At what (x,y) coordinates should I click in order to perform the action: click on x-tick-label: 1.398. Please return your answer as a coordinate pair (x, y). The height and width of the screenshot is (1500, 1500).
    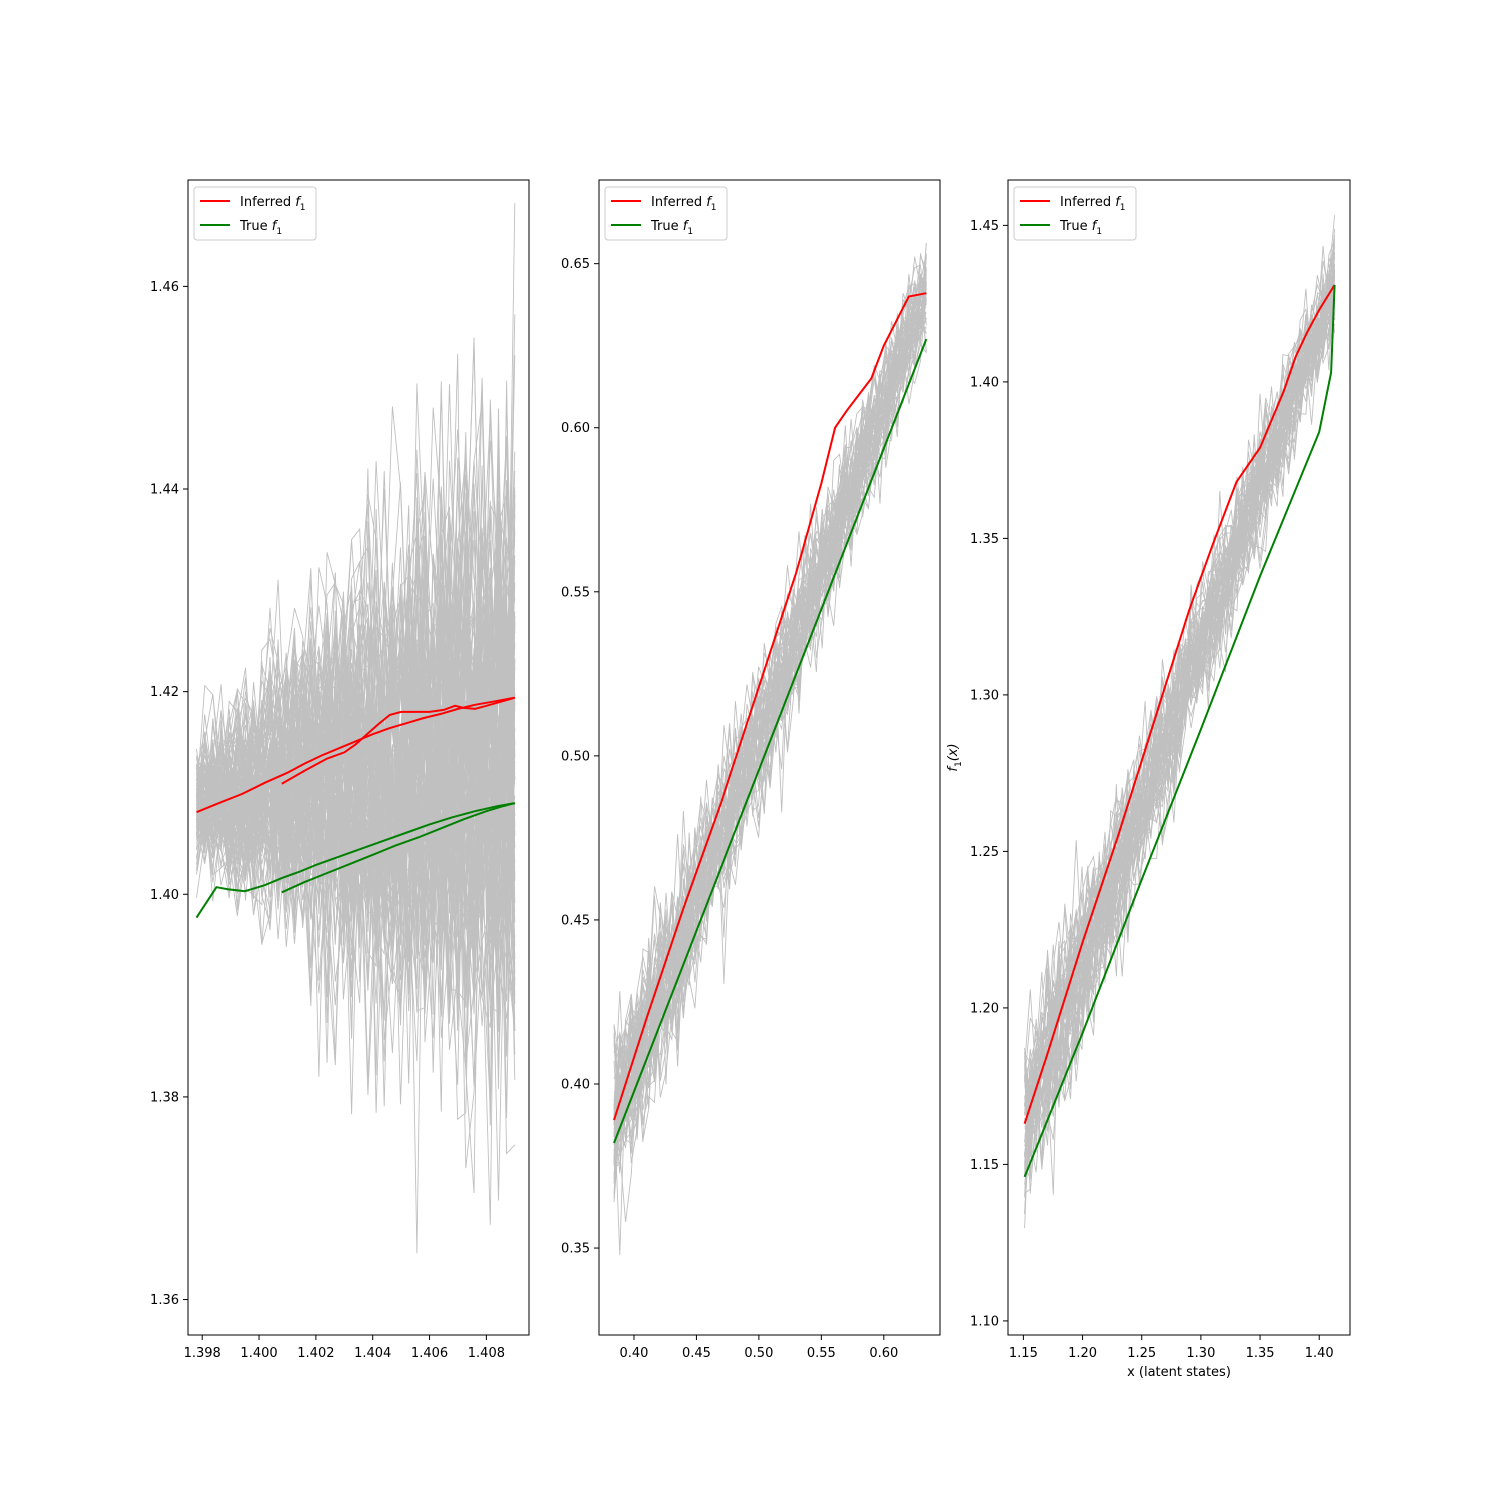
    Looking at the image, I should click on (202, 1353).